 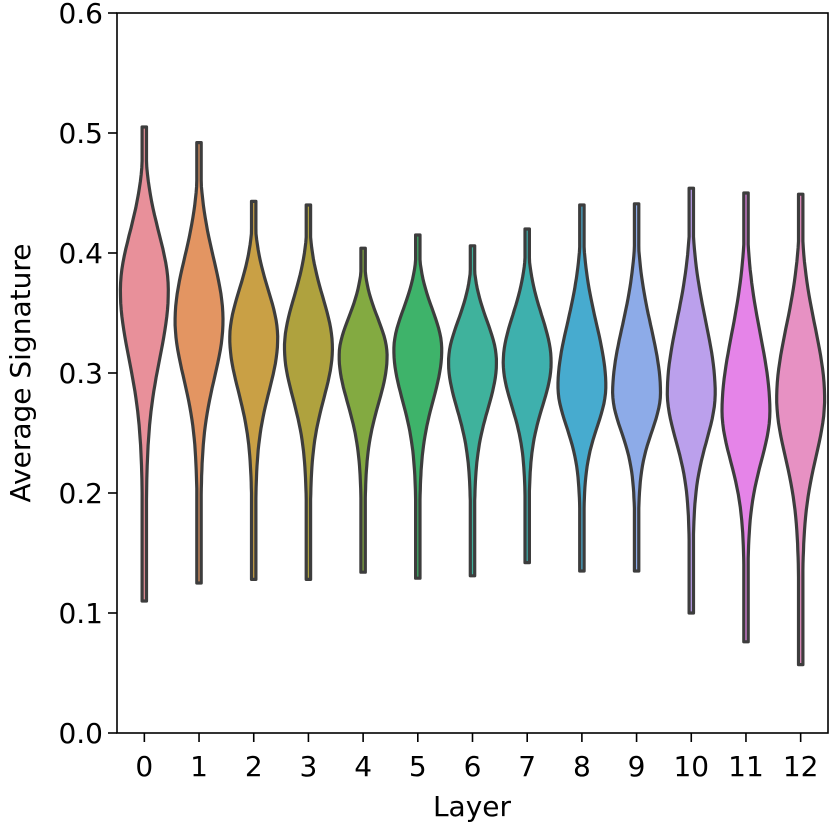 I want to click on x-axis: 0 1 2 3 4 5 6 7 8 9 10 11 12, so click(x=476, y=758).